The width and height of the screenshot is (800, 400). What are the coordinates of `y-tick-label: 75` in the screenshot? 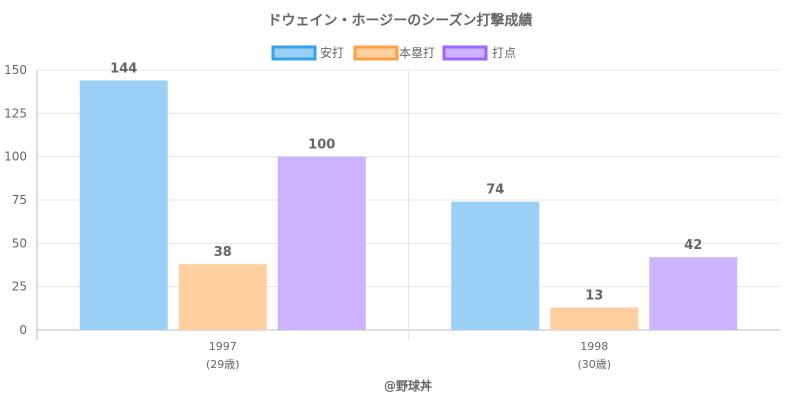 It's located at (19, 200).